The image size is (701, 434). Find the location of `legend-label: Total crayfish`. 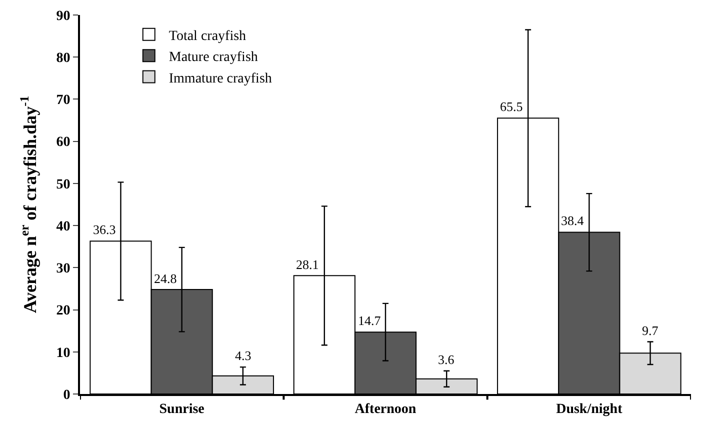

legend-label: Total crayfish is located at coordinates (207, 36).